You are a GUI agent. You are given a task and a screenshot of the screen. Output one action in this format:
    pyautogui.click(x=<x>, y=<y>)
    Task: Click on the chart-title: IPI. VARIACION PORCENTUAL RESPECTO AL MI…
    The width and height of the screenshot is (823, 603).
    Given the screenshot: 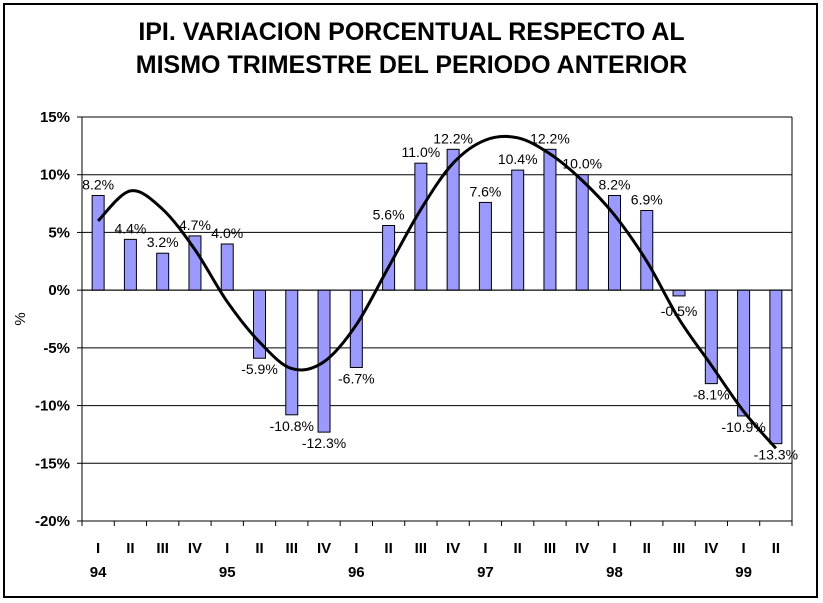 What is the action you would take?
    pyautogui.click(x=411, y=49)
    